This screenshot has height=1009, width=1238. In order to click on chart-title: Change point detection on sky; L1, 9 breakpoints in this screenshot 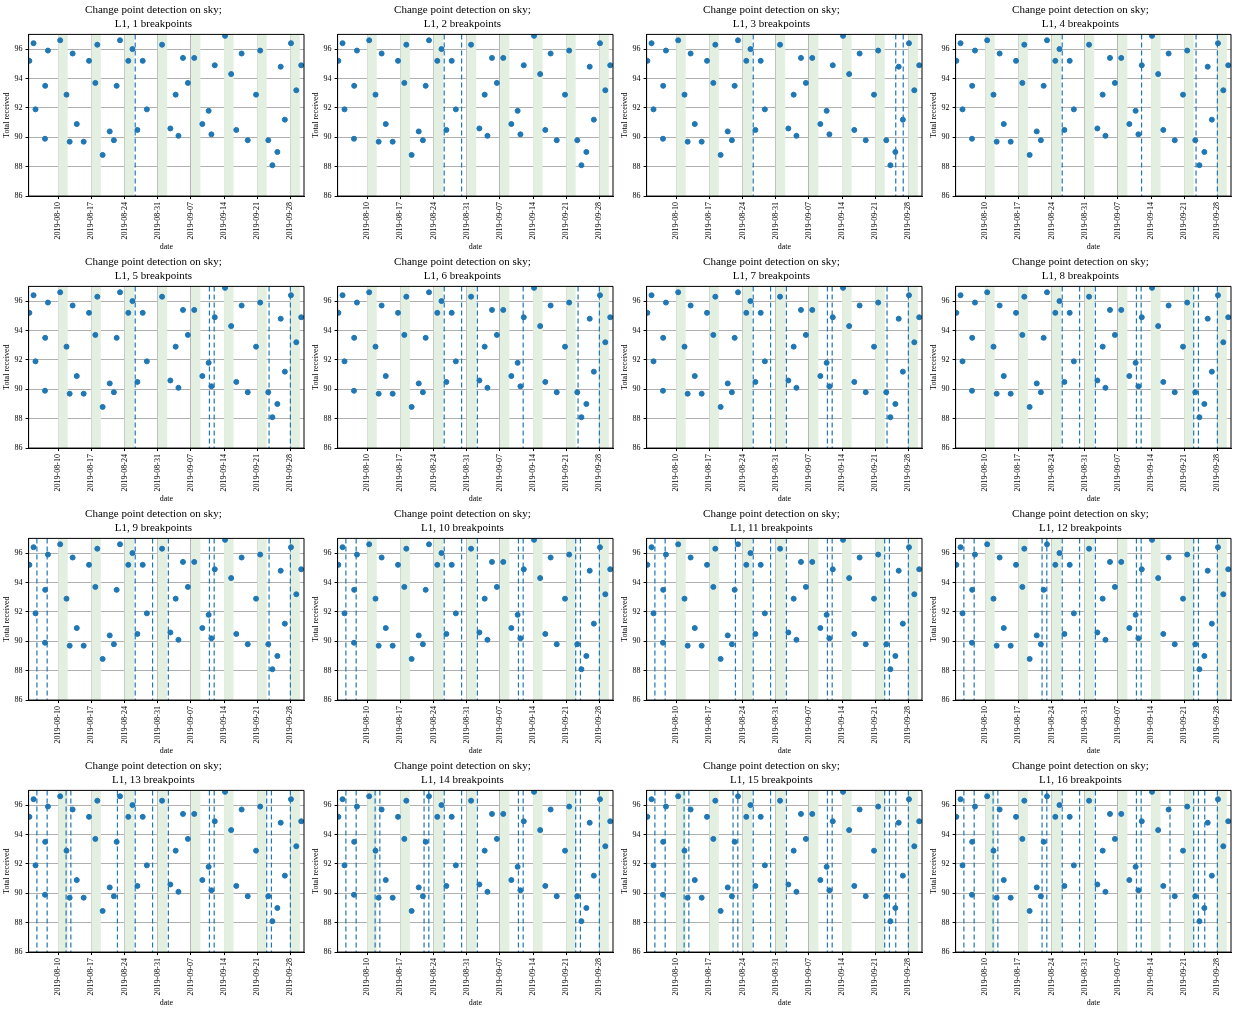, I will do `click(153, 520)`.